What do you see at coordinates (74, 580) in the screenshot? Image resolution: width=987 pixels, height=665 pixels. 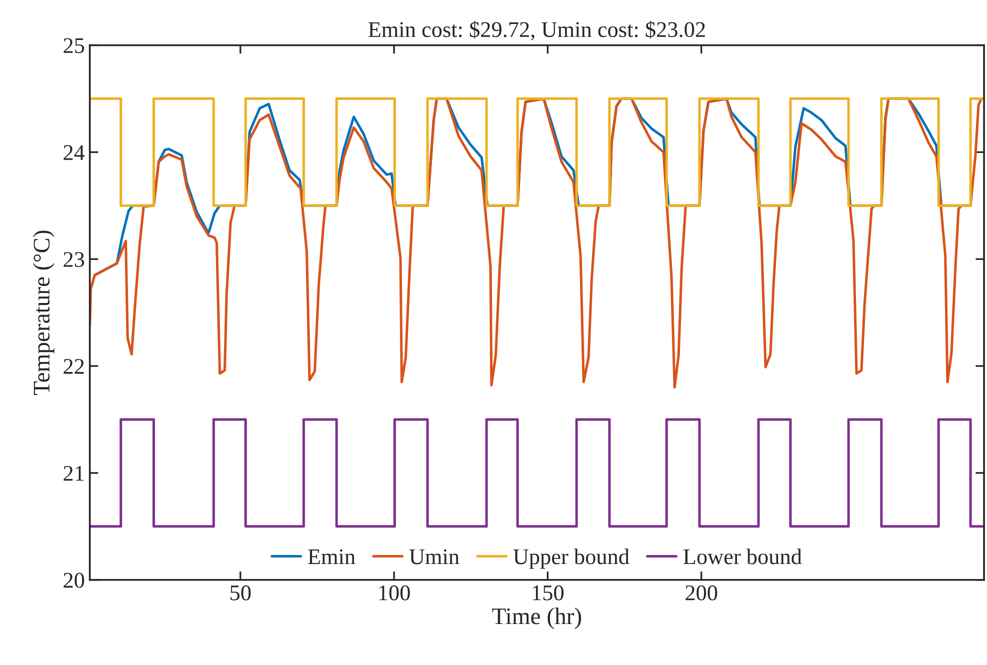 I see `y-tick-label: 20` at bounding box center [74, 580].